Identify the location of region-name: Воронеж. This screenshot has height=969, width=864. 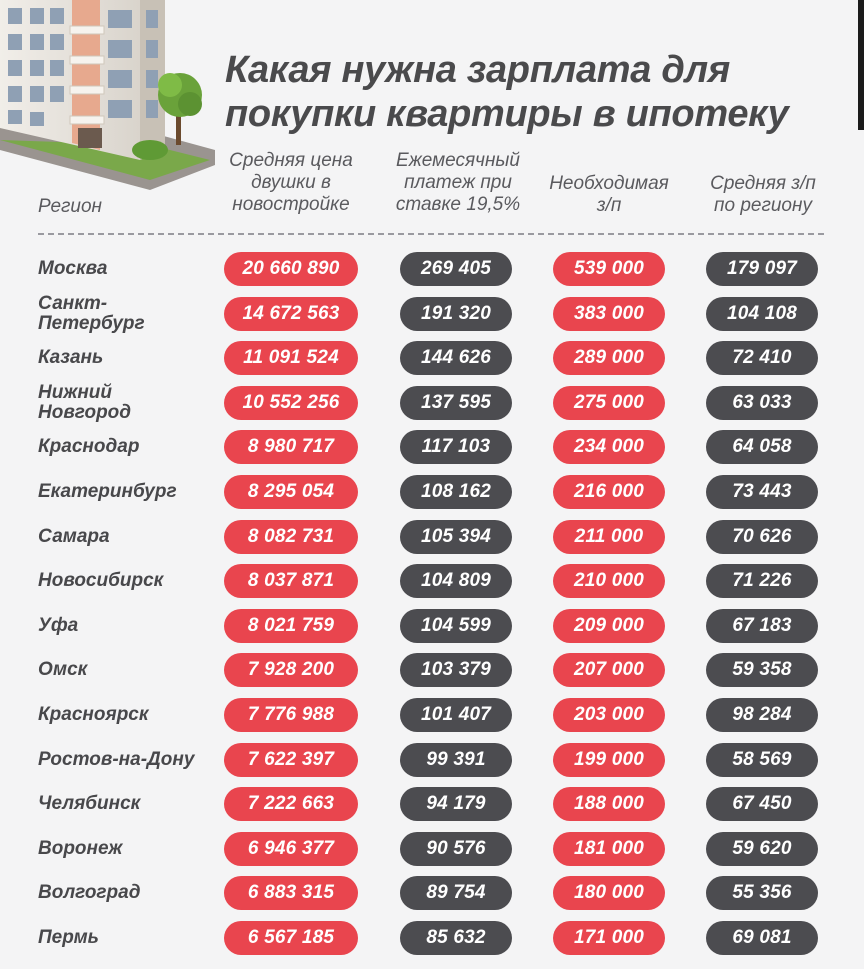
(80, 848).